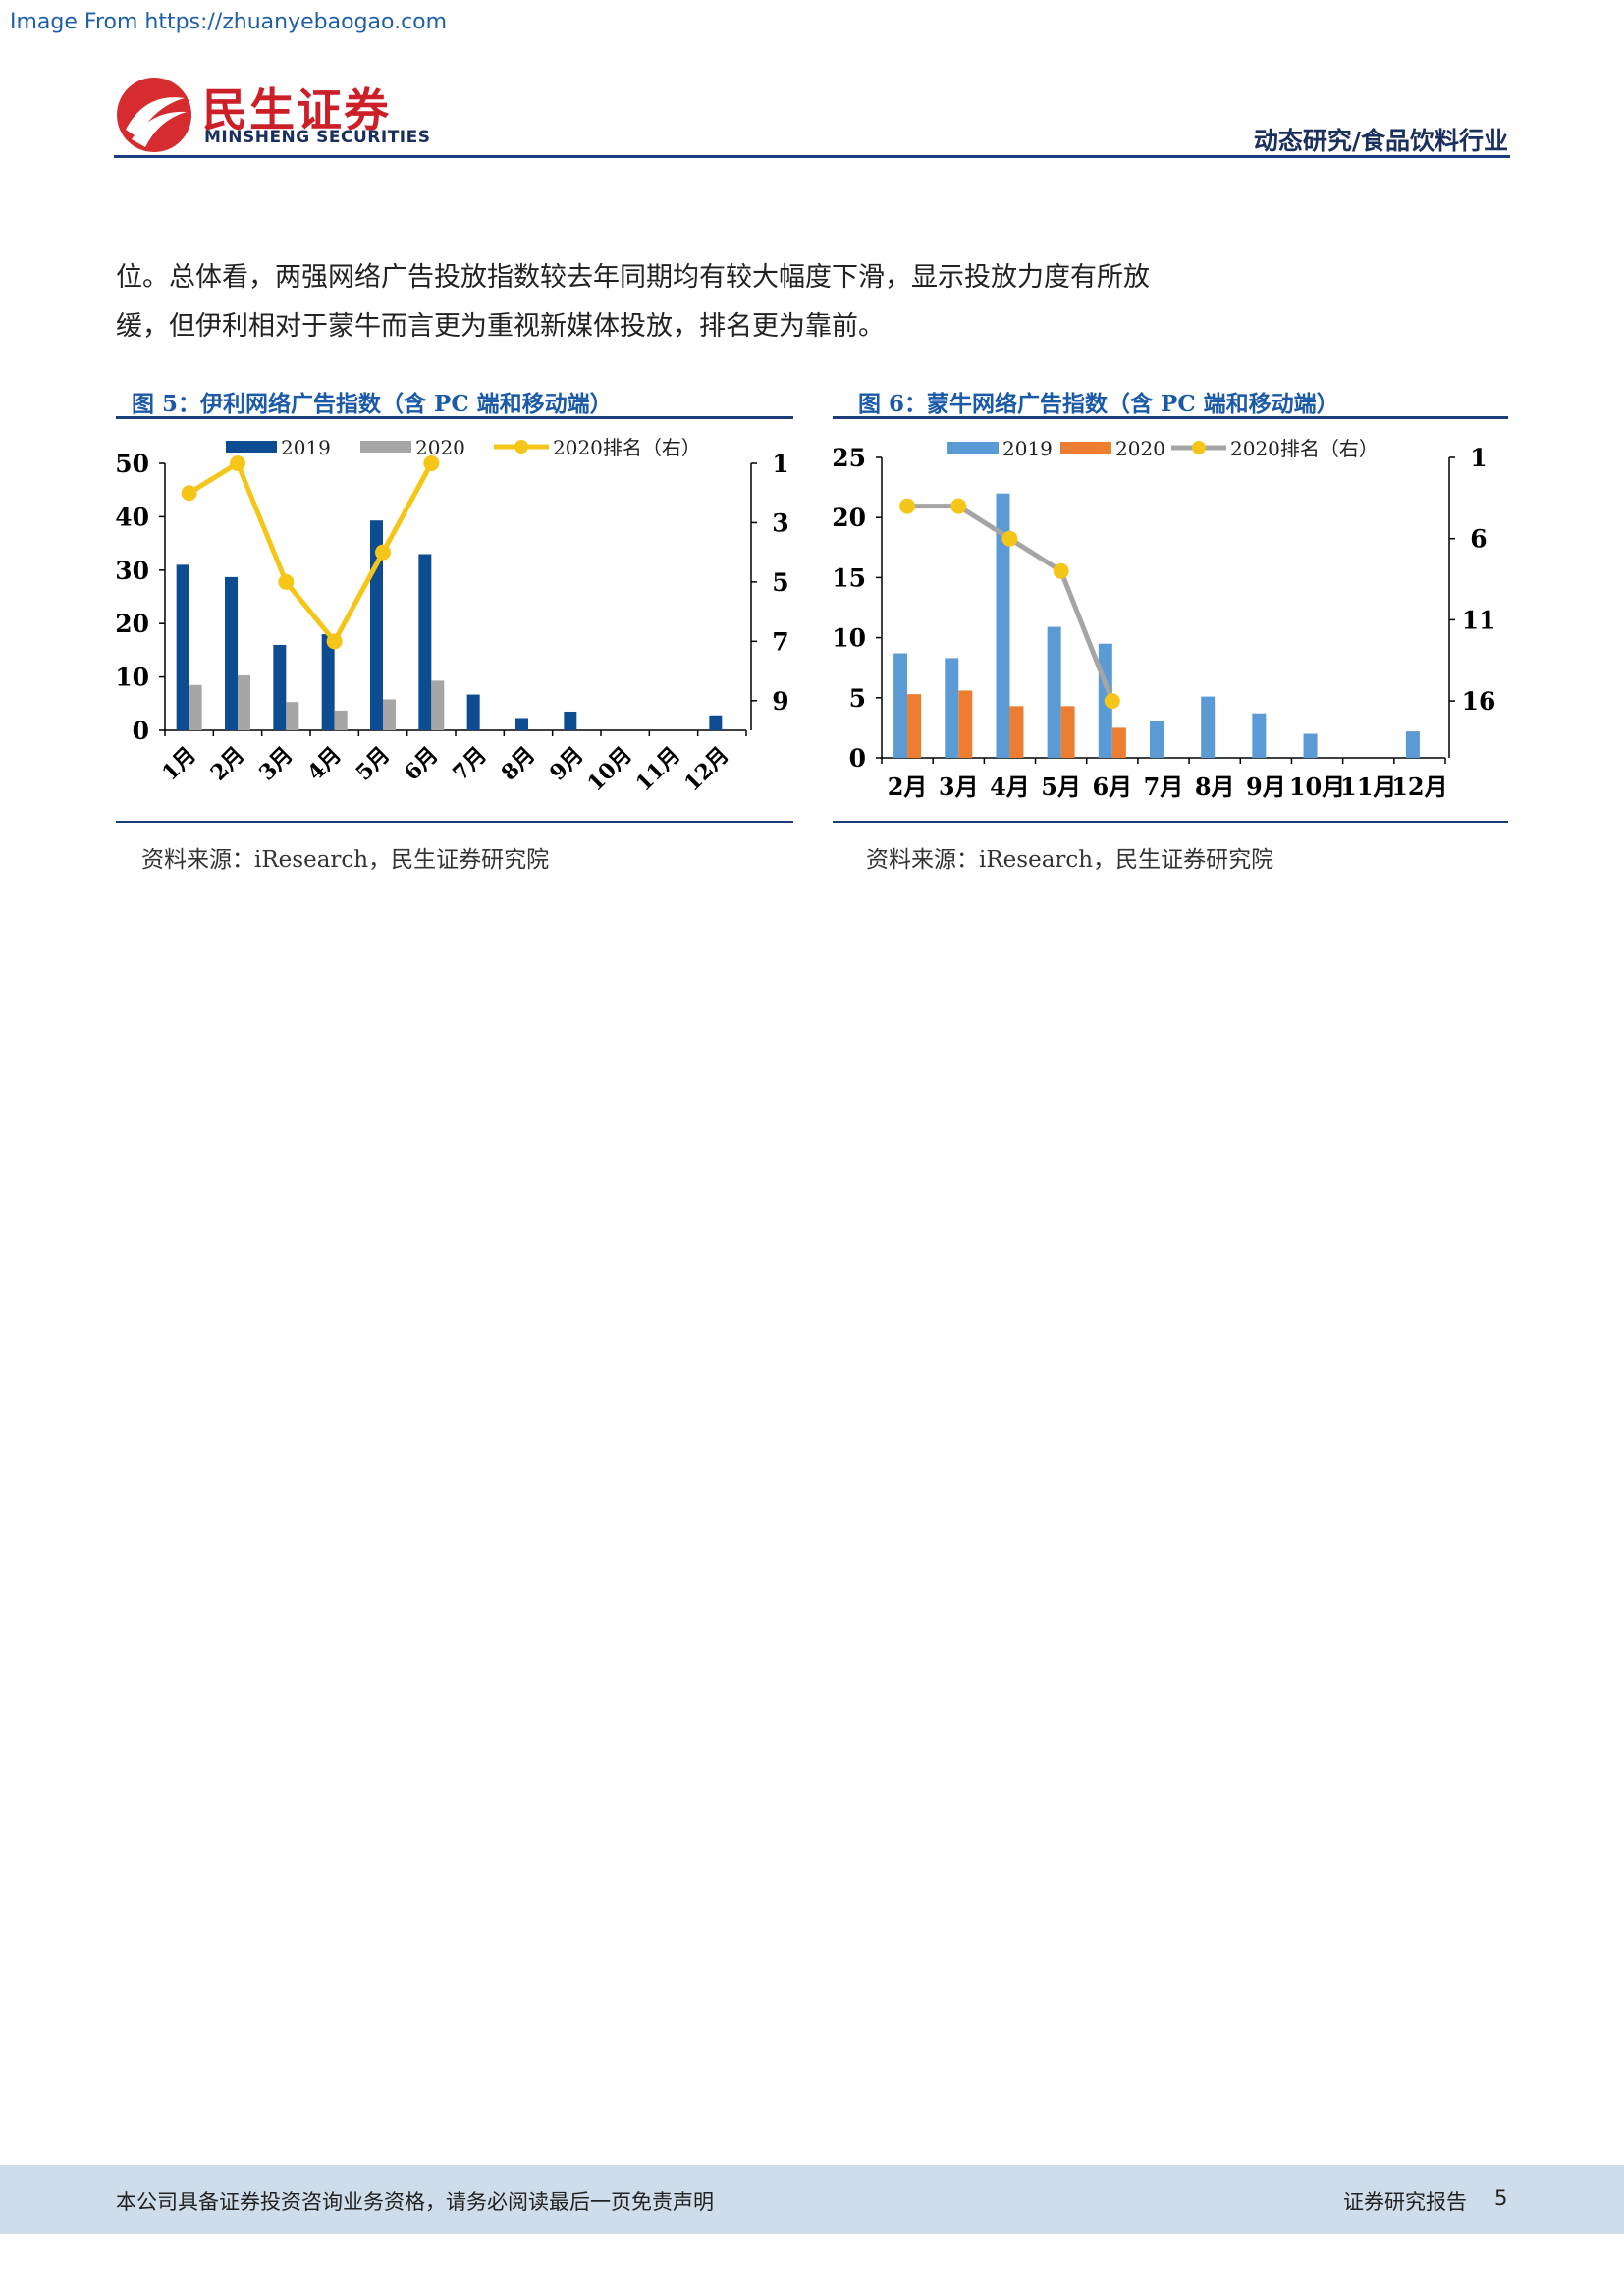  Describe the element at coordinates (959, 787) in the screenshot. I see `chart2-x-tick-label: 3月` at that location.